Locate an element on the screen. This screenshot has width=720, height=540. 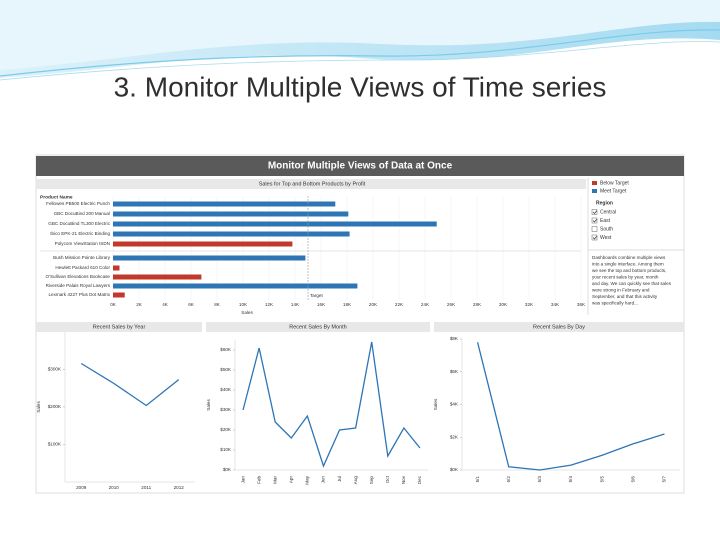
category-label: Fellowes PB500 Electric Punch is located at coordinates (78, 203).